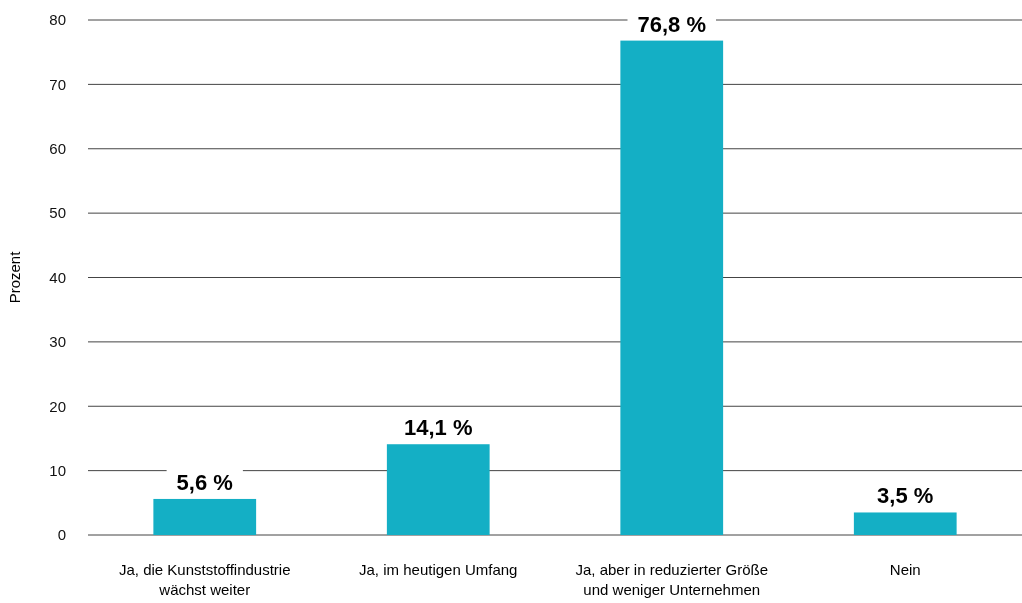 This screenshot has height=603, width=1022. I want to click on y-tick-label: 80, so click(57, 20).